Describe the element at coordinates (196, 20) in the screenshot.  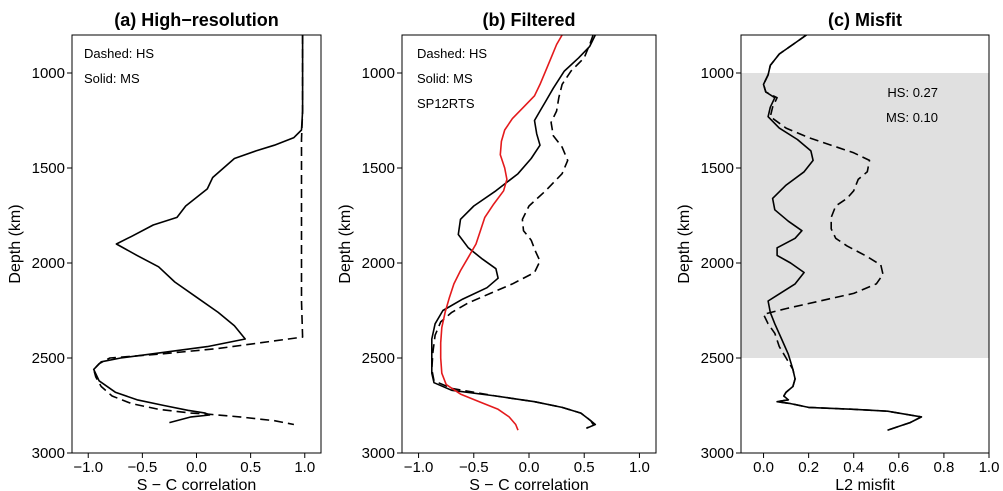
I see `panel-title: (a) High−resolution` at that location.